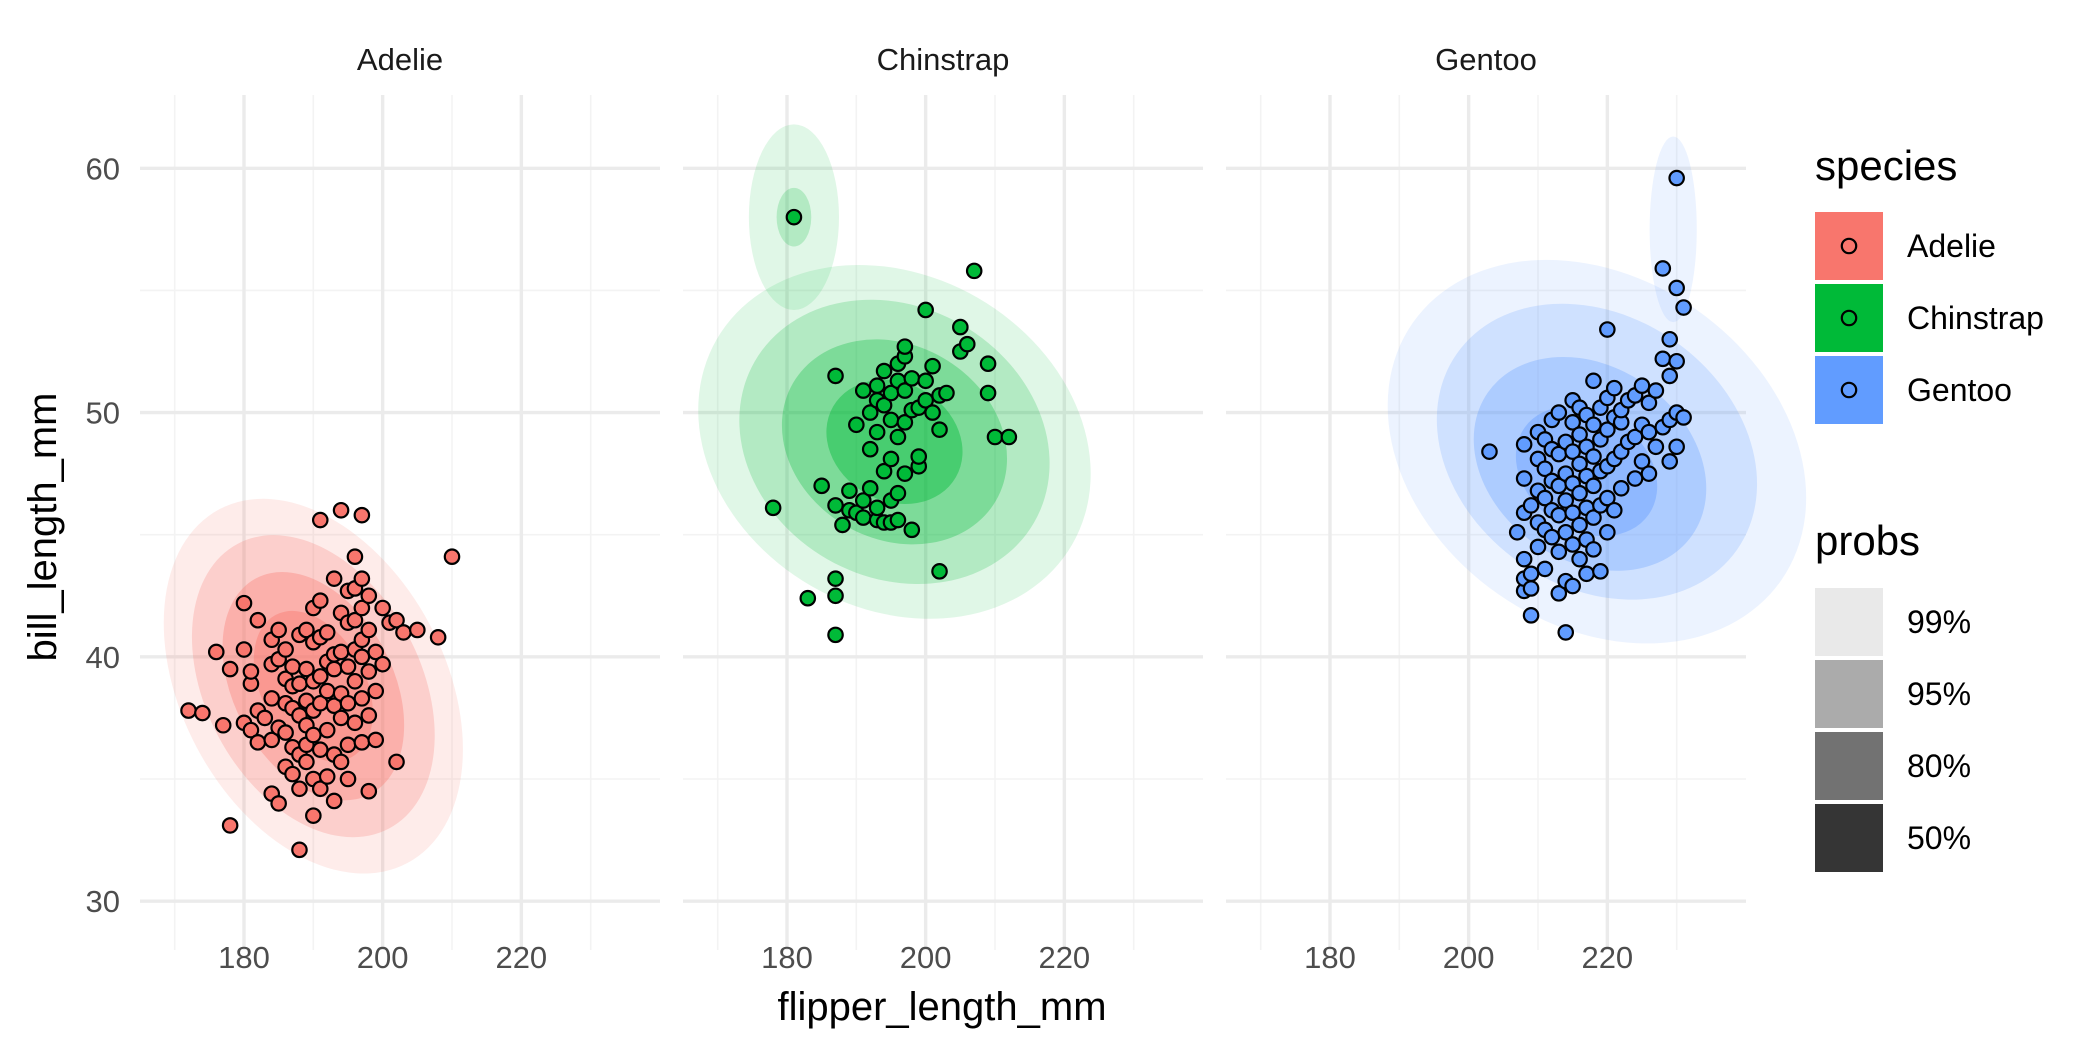 The width and height of the screenshot is (2100, 1050). Describe the element at coordinates (1939, 622) in the screenshot. I see `legend-label: 99%` at that location.